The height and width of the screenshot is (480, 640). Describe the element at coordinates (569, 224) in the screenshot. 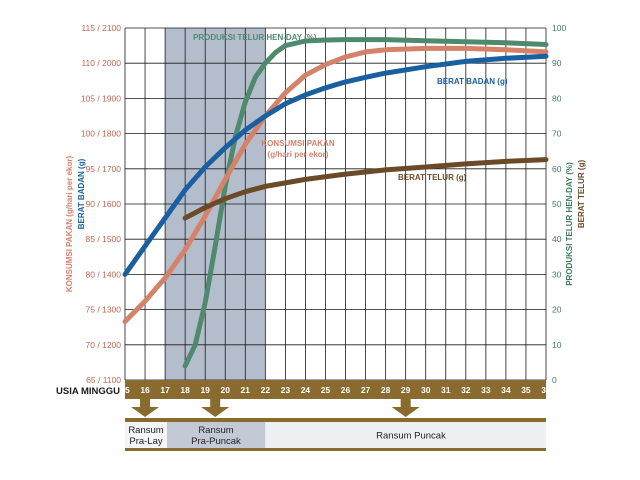

I see `right-axis-title-prod: PRODUKSI TELUR HEN-DAY (%)` at that location.